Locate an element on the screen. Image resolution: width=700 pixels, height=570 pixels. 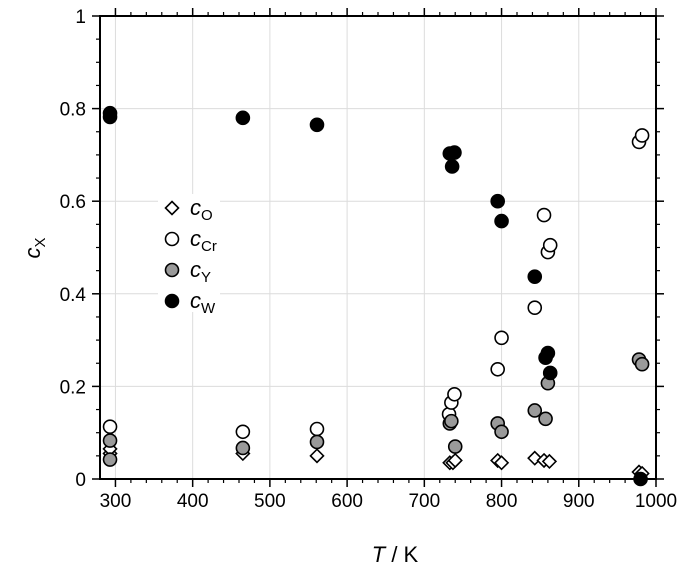
legend-label: cW is located at coordinates (203, 302).